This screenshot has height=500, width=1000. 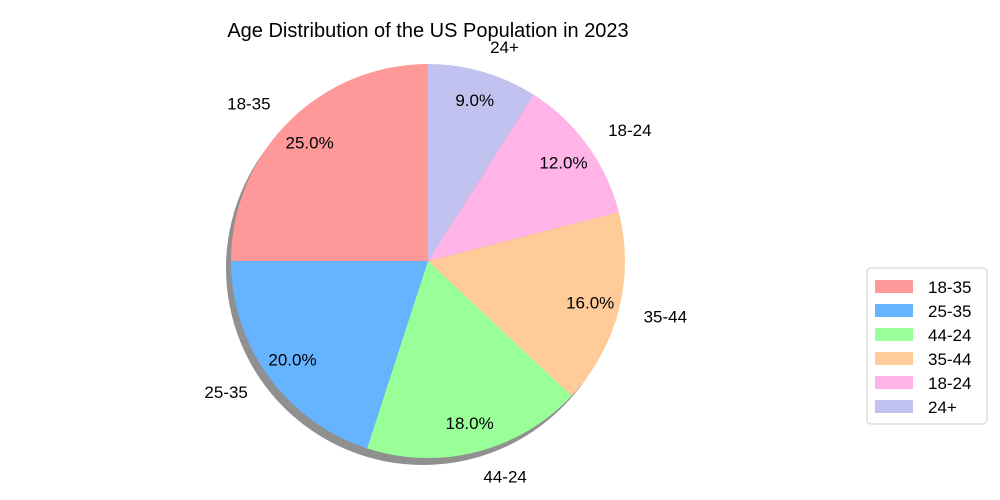 What do you see at coordinates (665, 316) in the screenshot?
I see `slice-label: 35-44` at bounding box center [665, 316].